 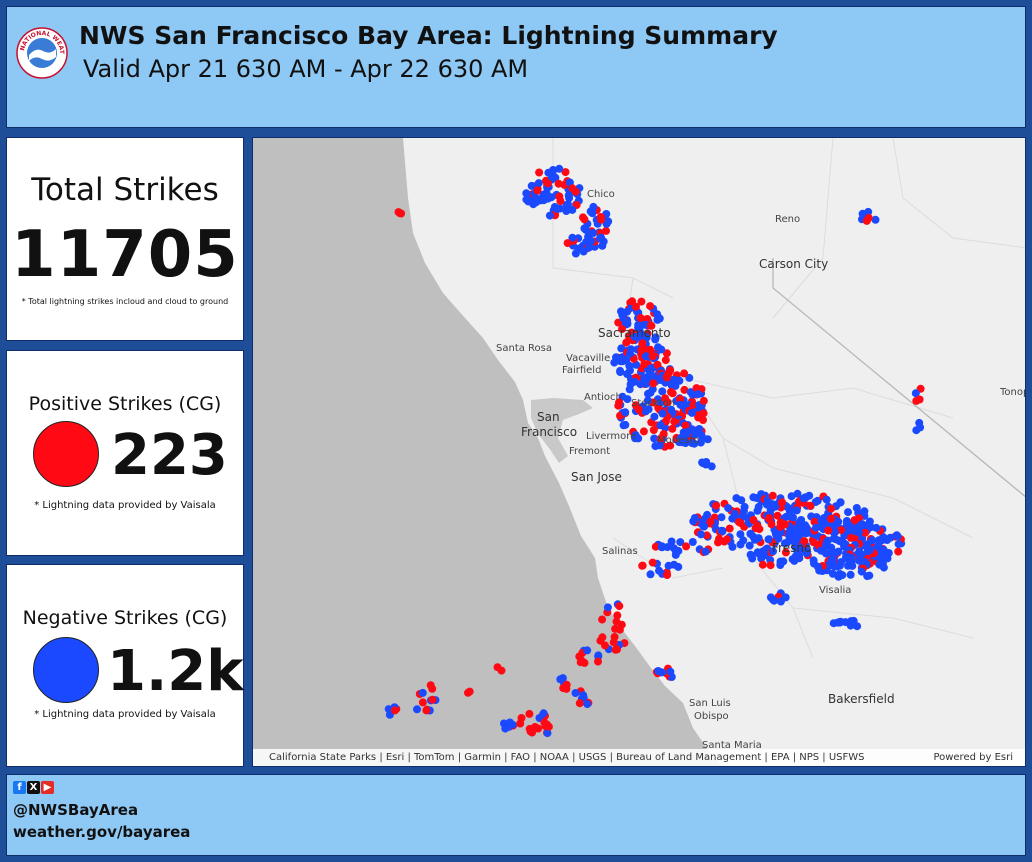 What do you see at coordinates (19, 787) in the screenshot?
I see `facebook-icon: f` at bounding box center [19, 787].